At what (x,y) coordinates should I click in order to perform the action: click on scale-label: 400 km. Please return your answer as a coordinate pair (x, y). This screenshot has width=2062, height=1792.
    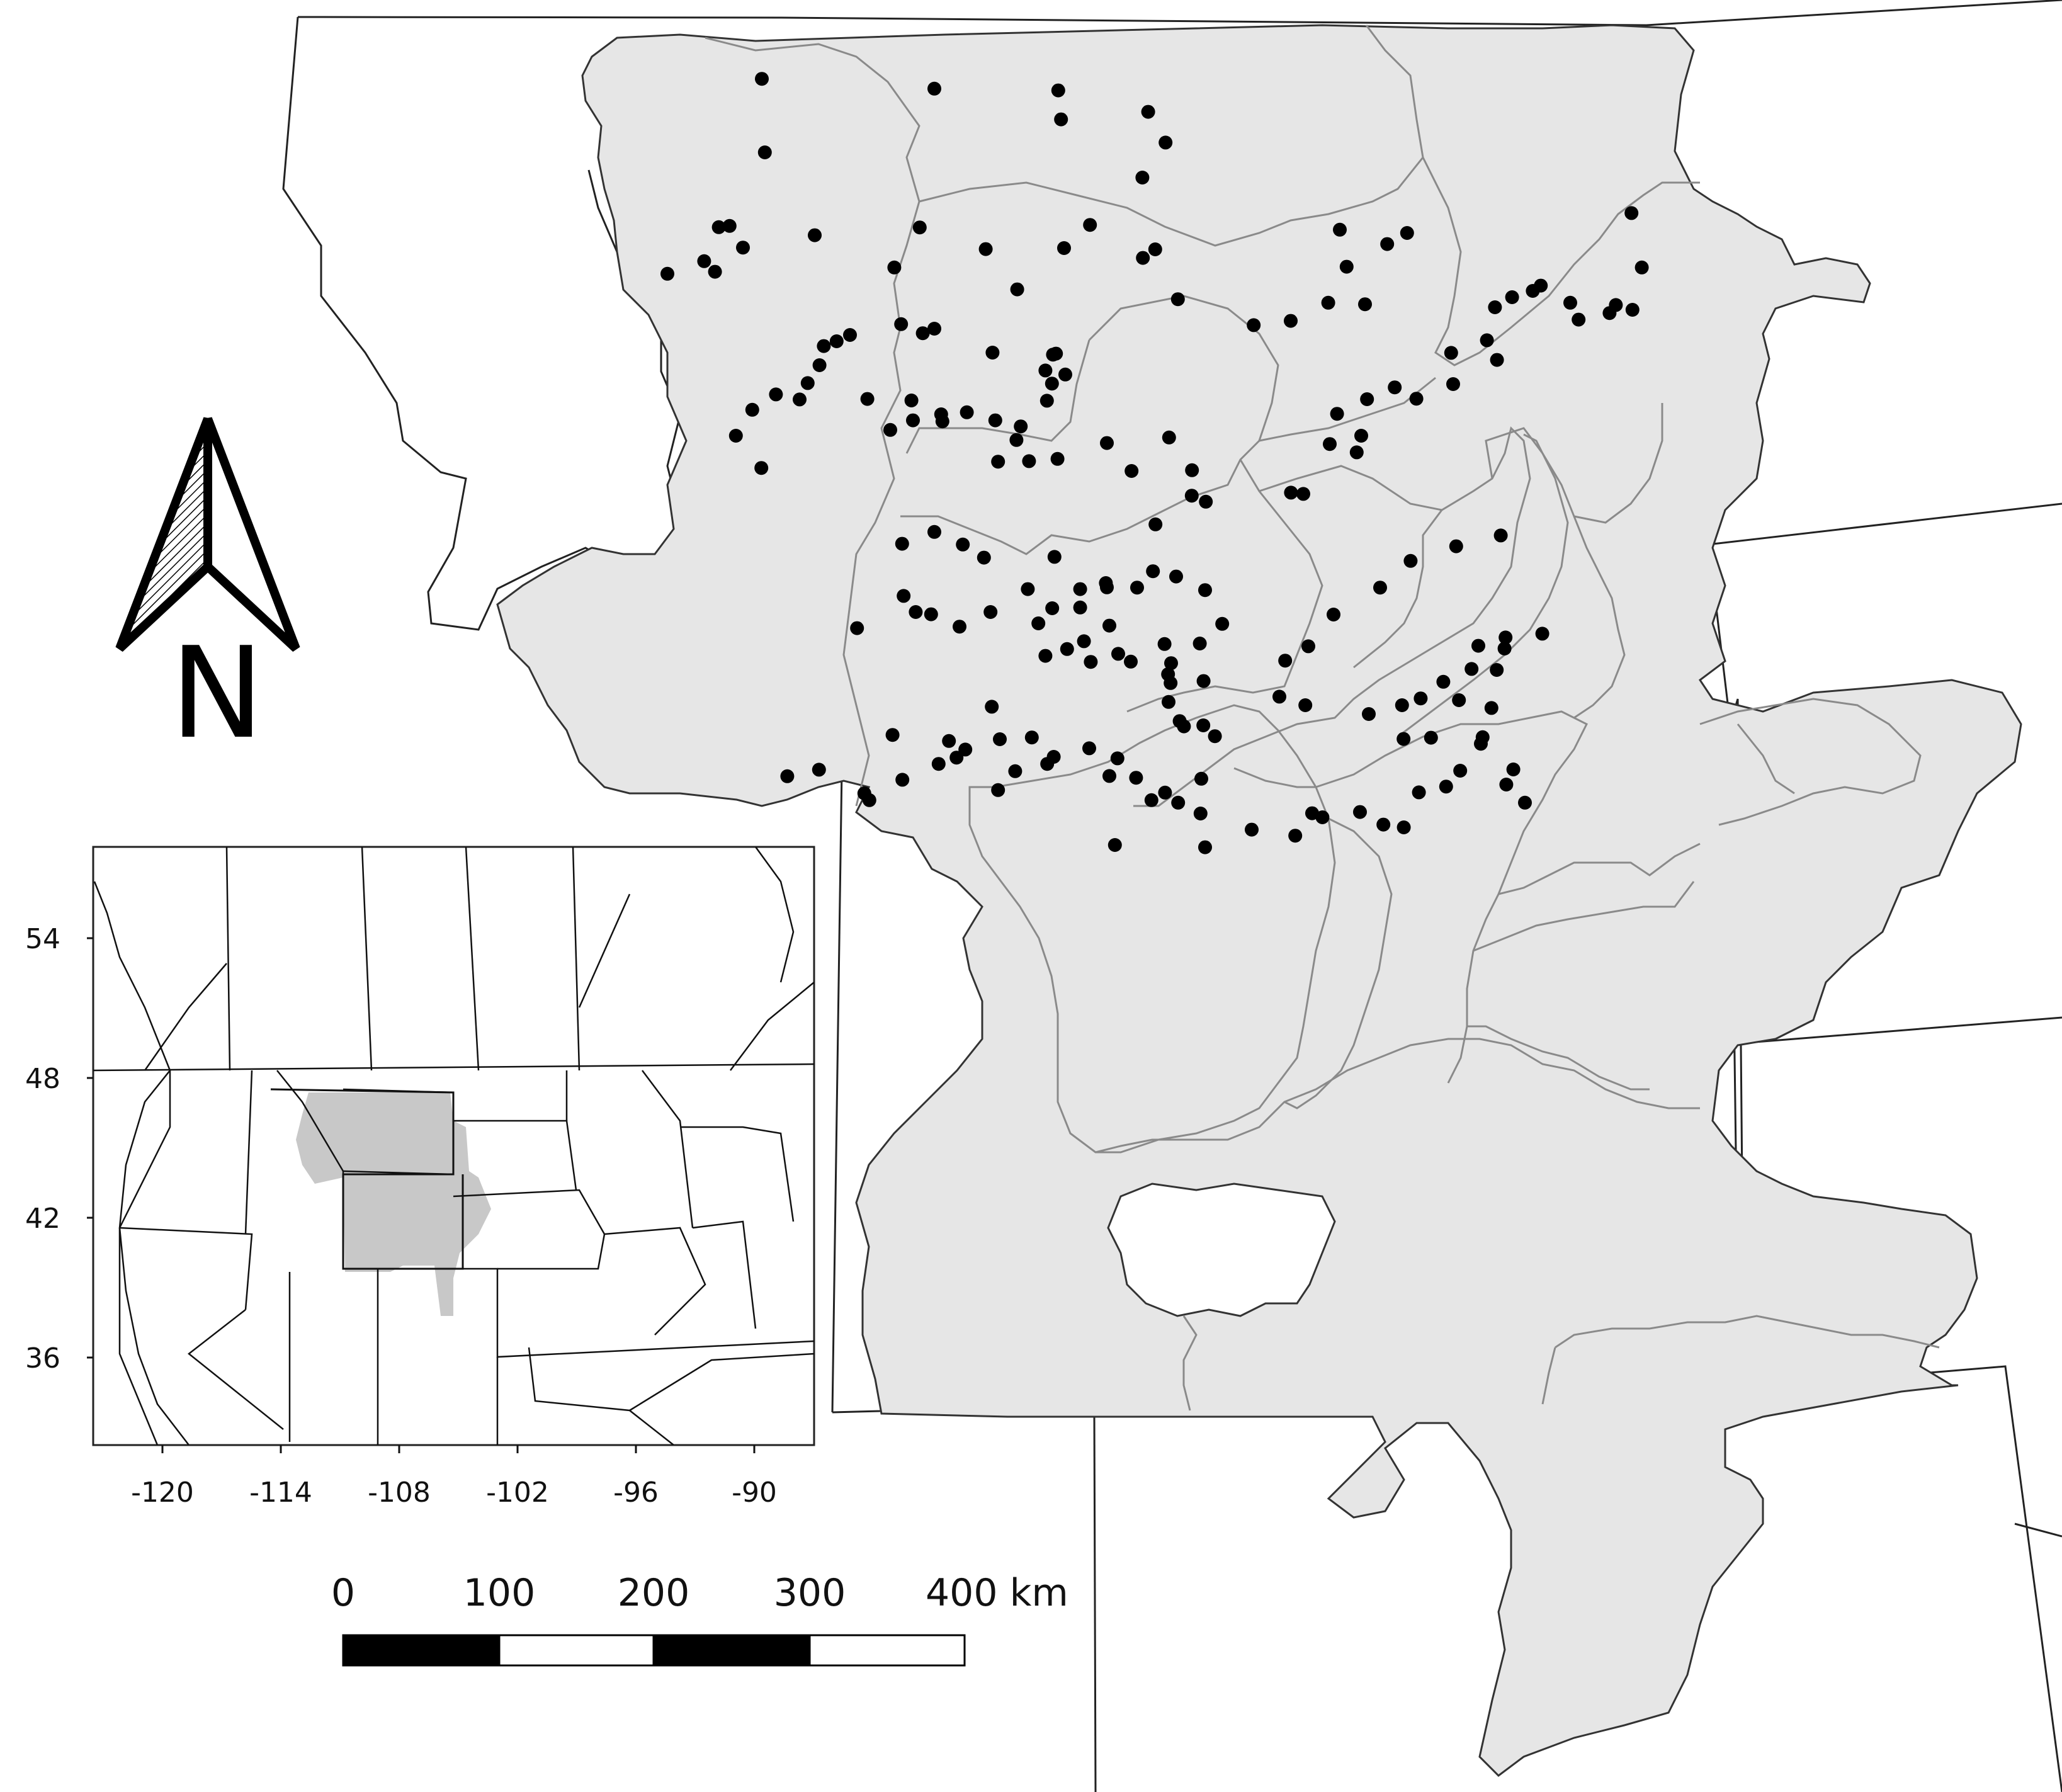
    Looking at the image, I should click on (997, 1593).